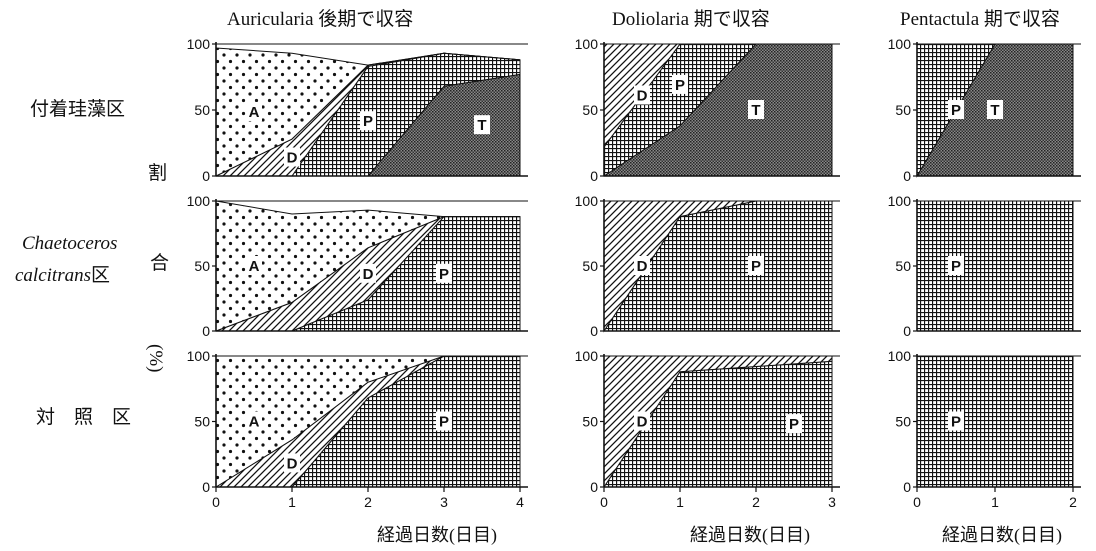  What do you see at coordinates (101, 275) in the screenshot?
I see `row-label-suffix: 区` at bounding box center [101, 275].